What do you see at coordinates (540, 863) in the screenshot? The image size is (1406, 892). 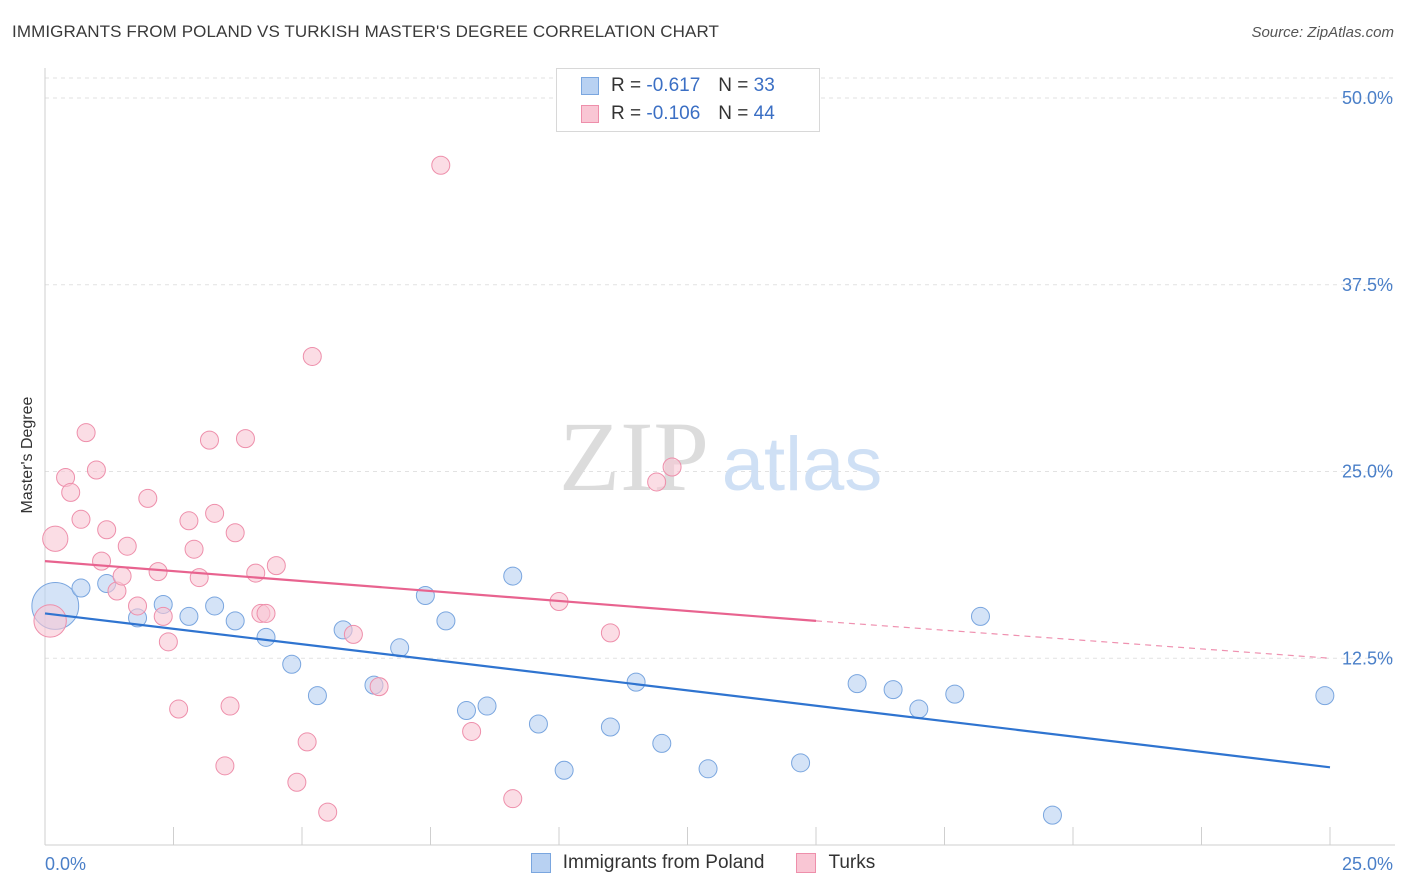 I see `legend-swatch-poland` at bounding box center [540, 863].